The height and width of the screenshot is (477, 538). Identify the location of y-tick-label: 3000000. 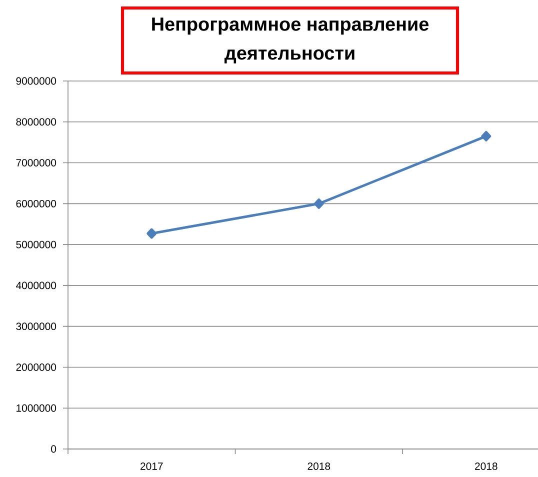
(36, 326).